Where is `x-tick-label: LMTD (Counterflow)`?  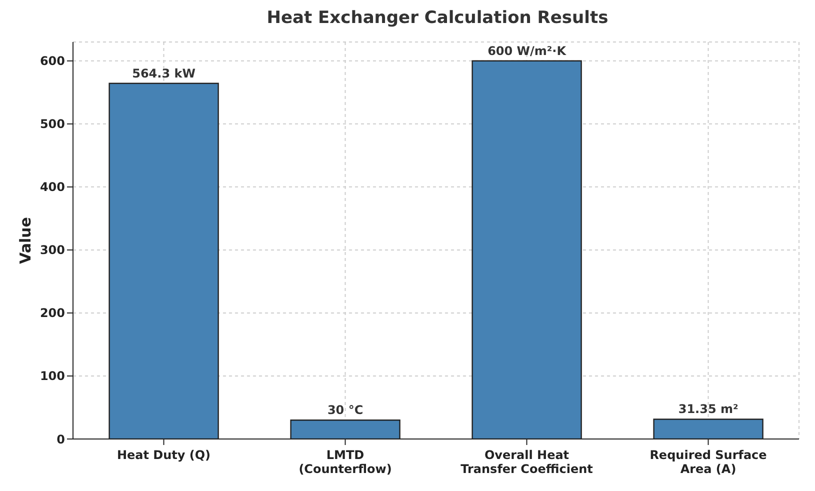
x-tick-label: LMTD (Counterflow) is located at coordinates (345, 462).